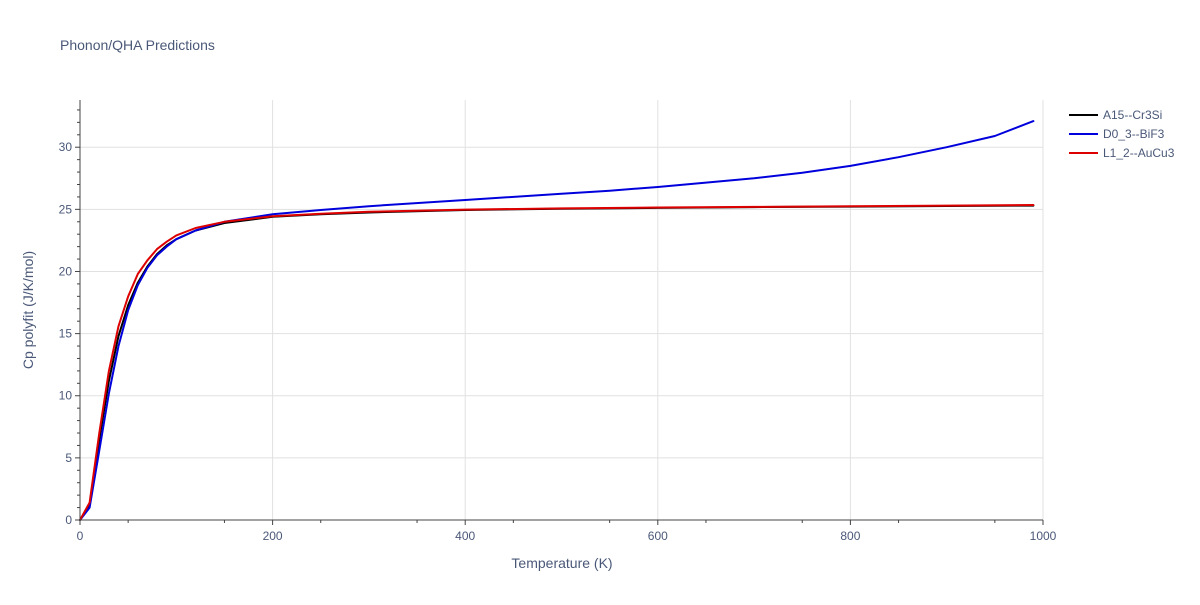 This screenshot has width=1200, height=605. I want to click on y-tick-label: 30, so click(66, 147).